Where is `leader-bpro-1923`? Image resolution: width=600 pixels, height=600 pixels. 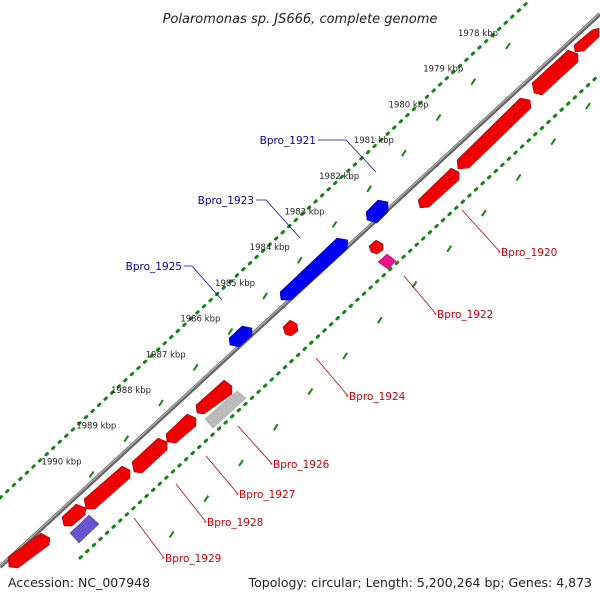
leader-bpro-1923 is located at coordinates (278, 219).